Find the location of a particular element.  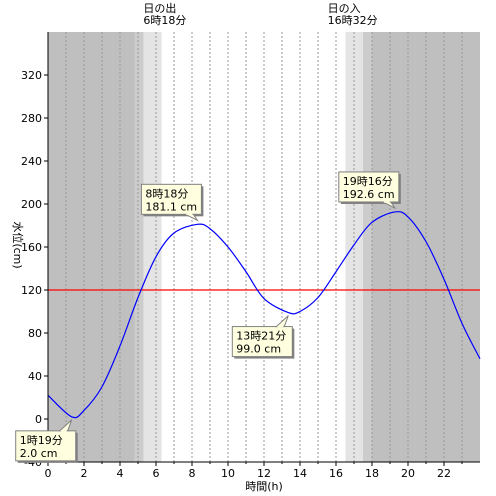

y-tick-label: 160 is located at coordinates (31, 247).